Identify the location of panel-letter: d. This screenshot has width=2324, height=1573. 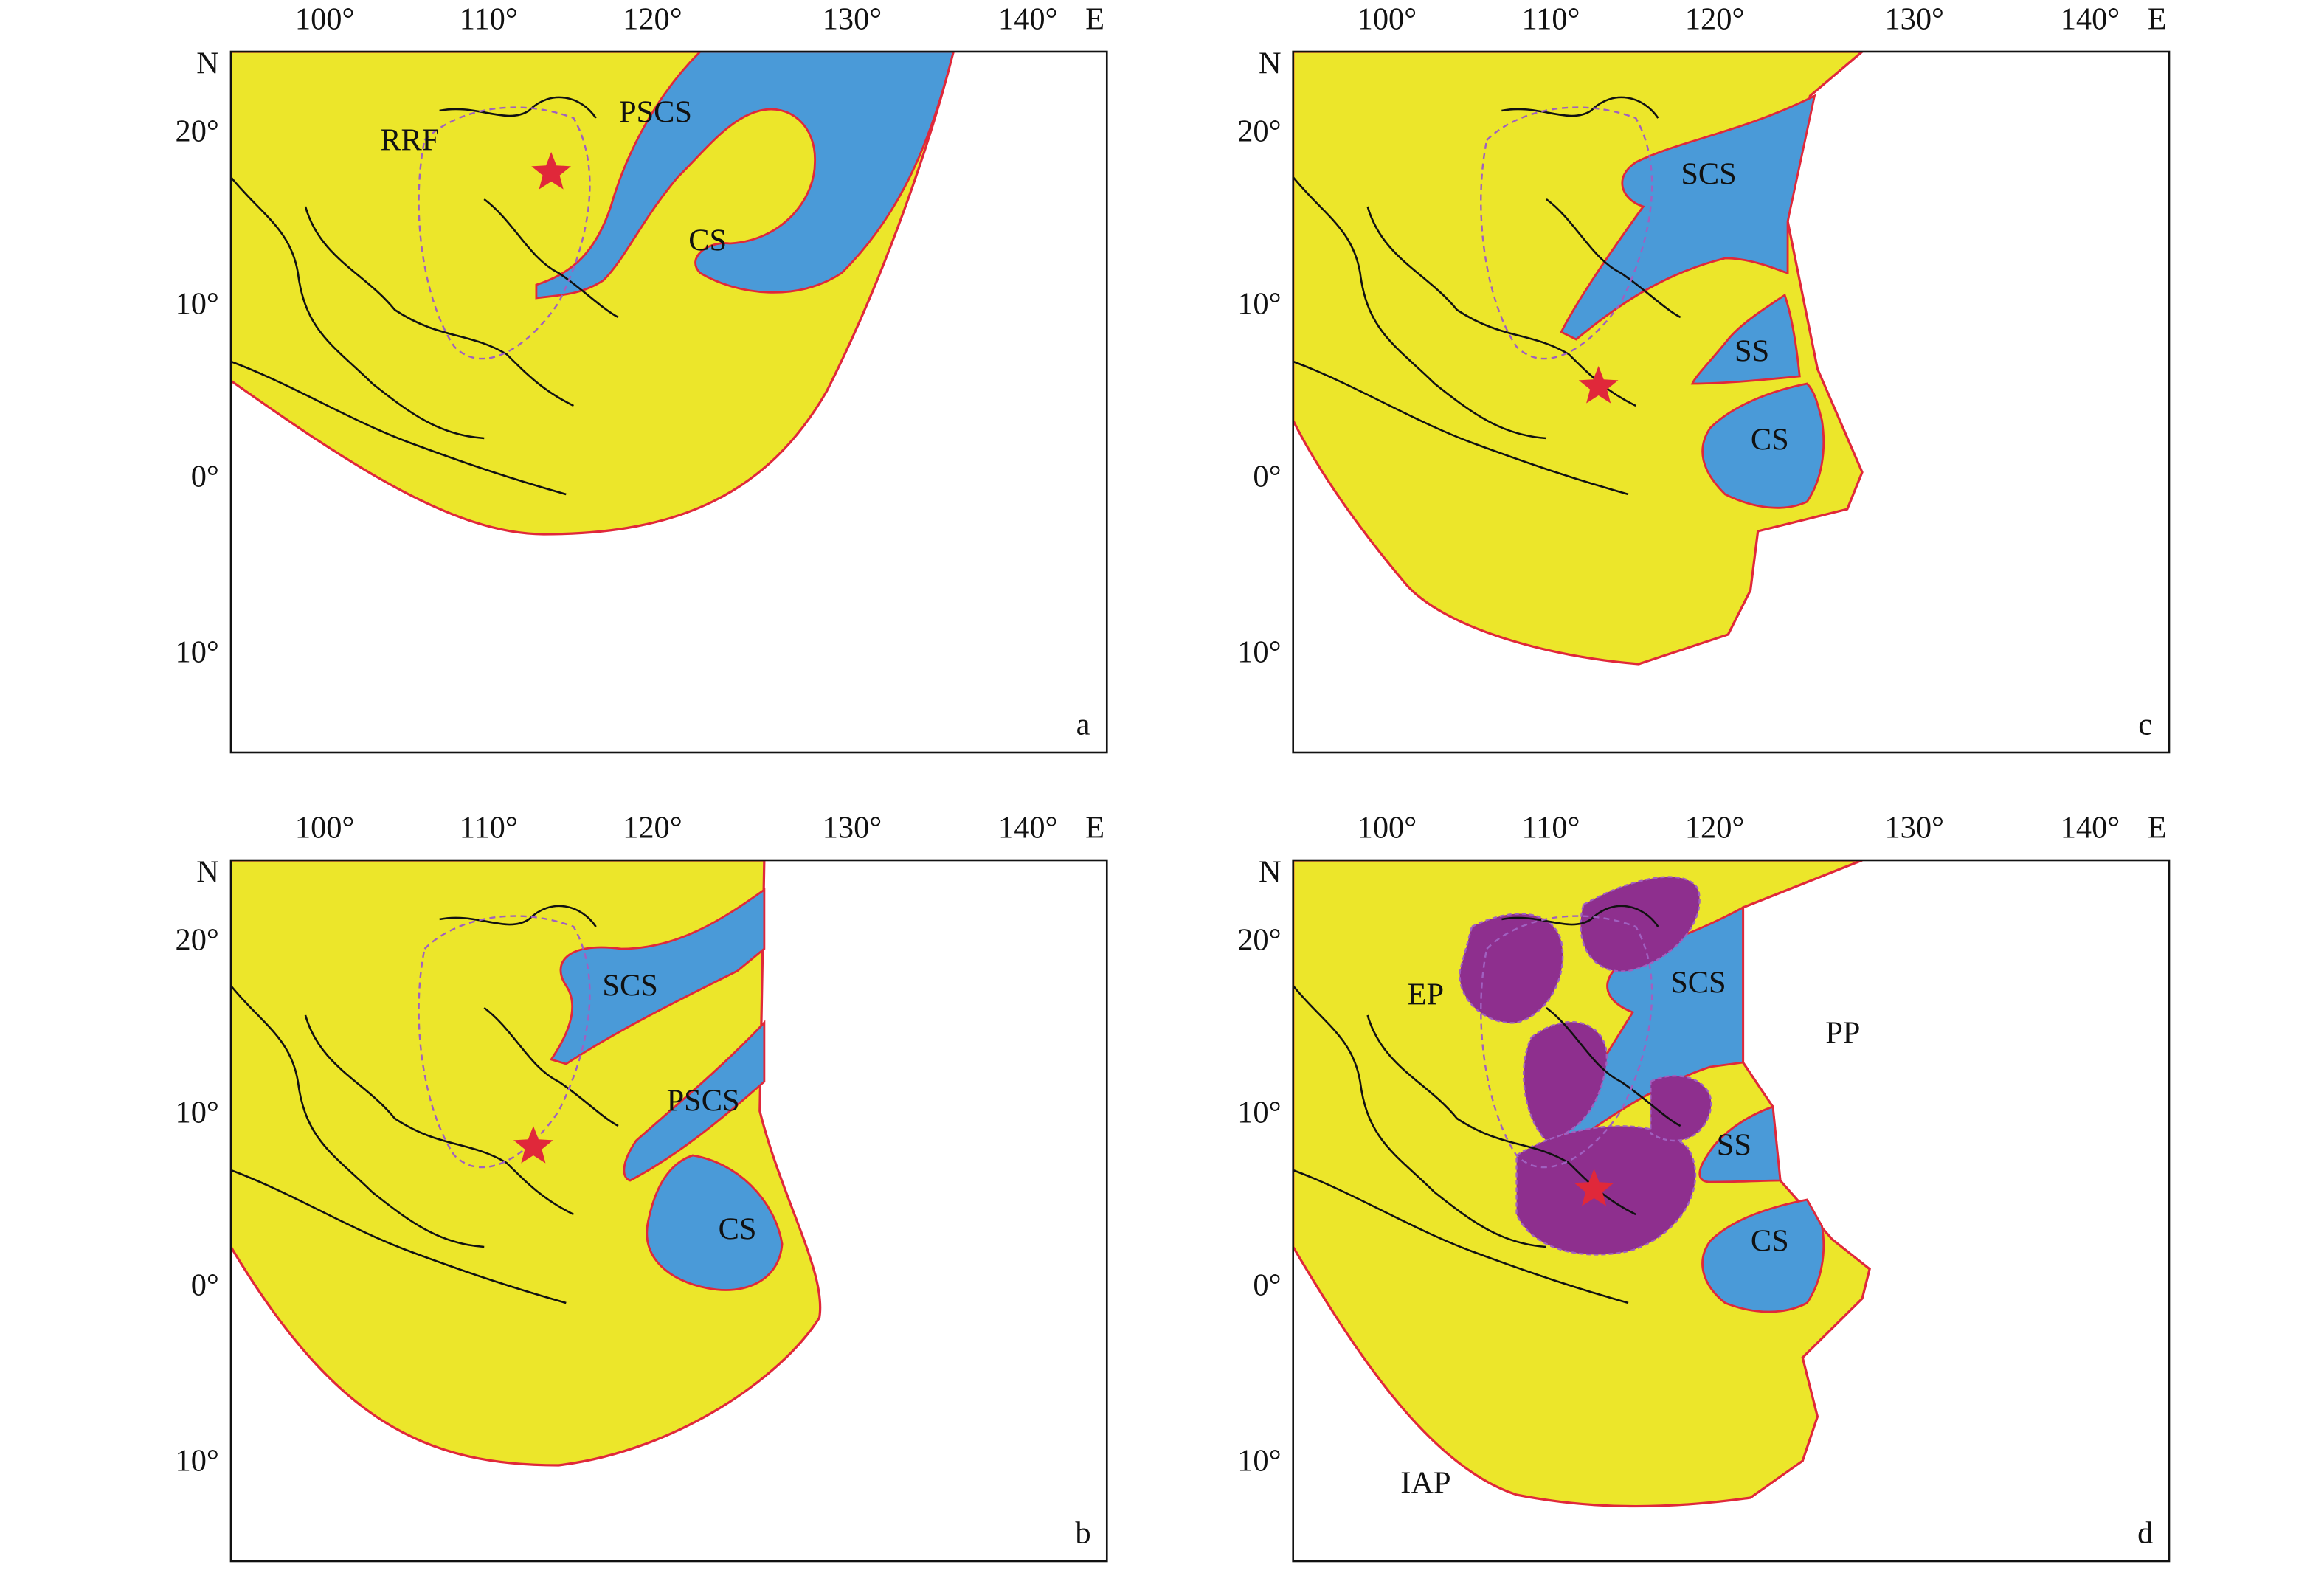
(2145, 1533).